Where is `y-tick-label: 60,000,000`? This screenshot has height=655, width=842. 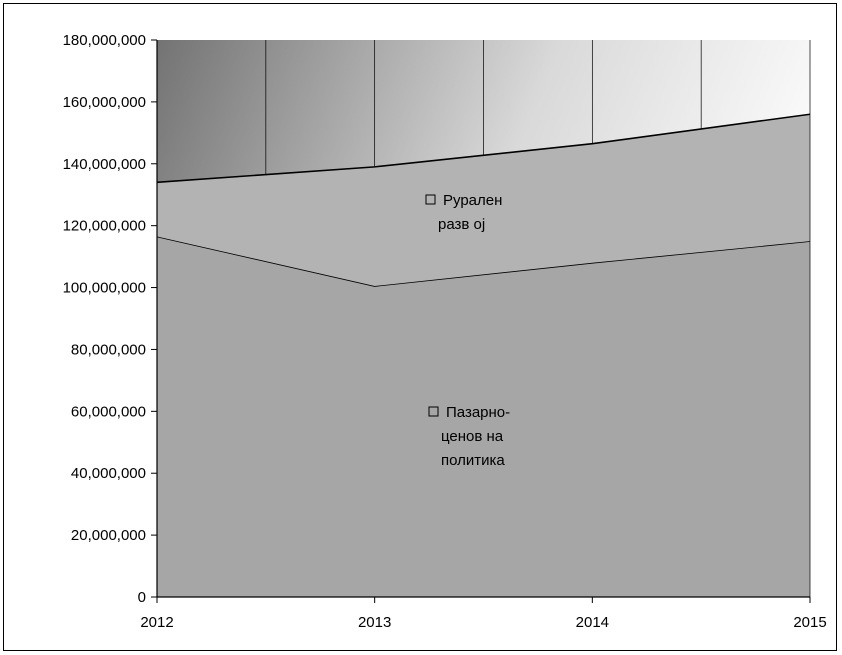
y-tick-label: 60,000,000 is located at coordinates (108, 411).